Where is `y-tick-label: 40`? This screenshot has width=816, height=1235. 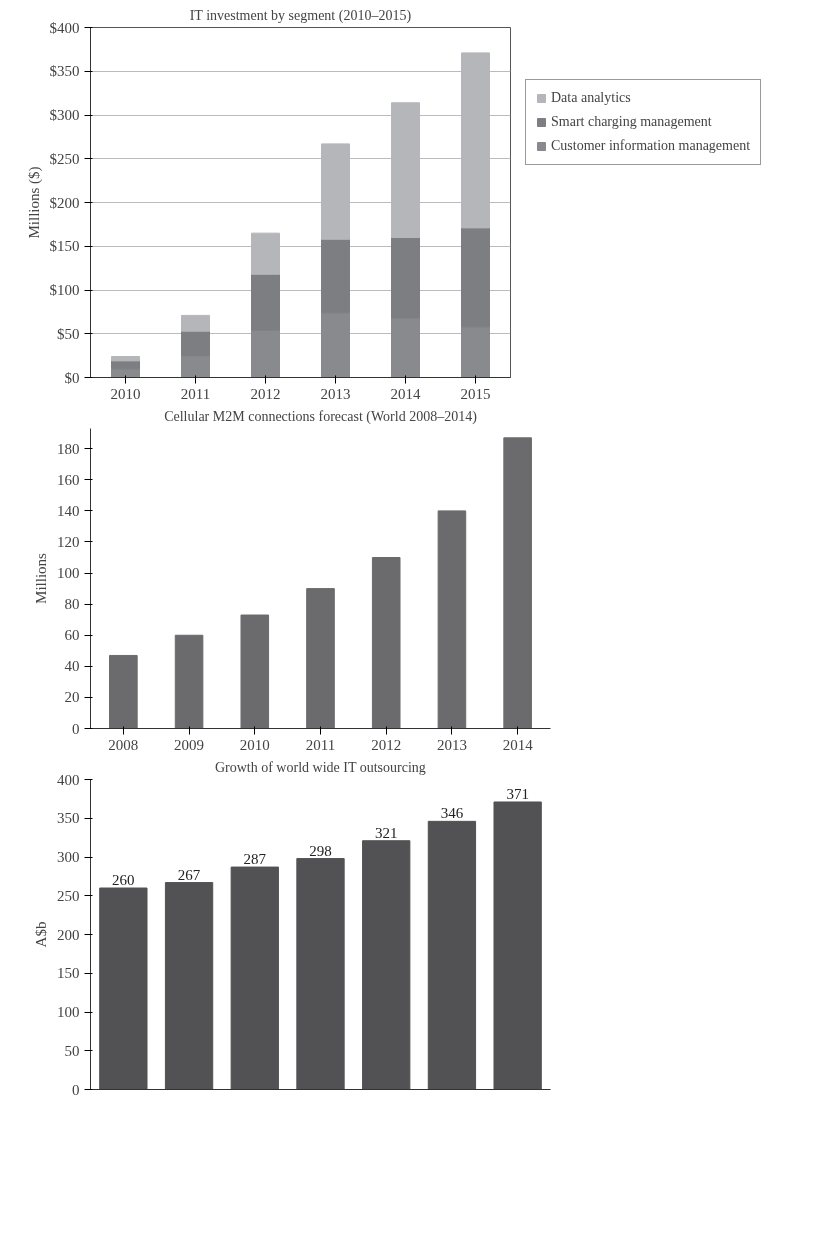 y-tick-label: 40 is located at coordinates (72, 666).